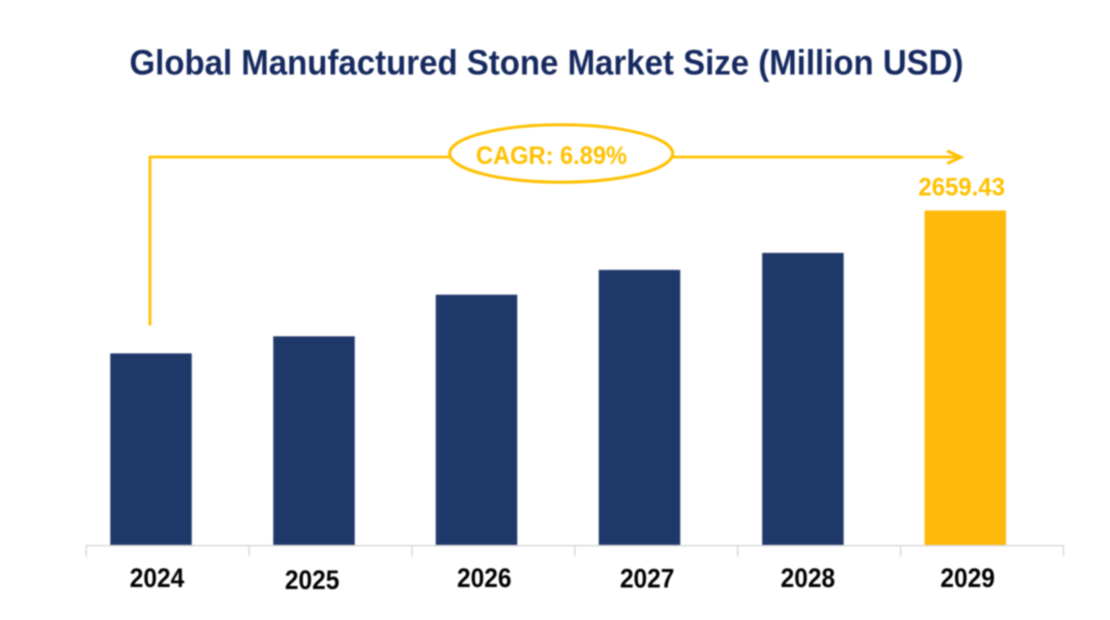  Describe the element at coordinates (484, 578) in the screenshot. I see `svg-text: 2026` at that location.